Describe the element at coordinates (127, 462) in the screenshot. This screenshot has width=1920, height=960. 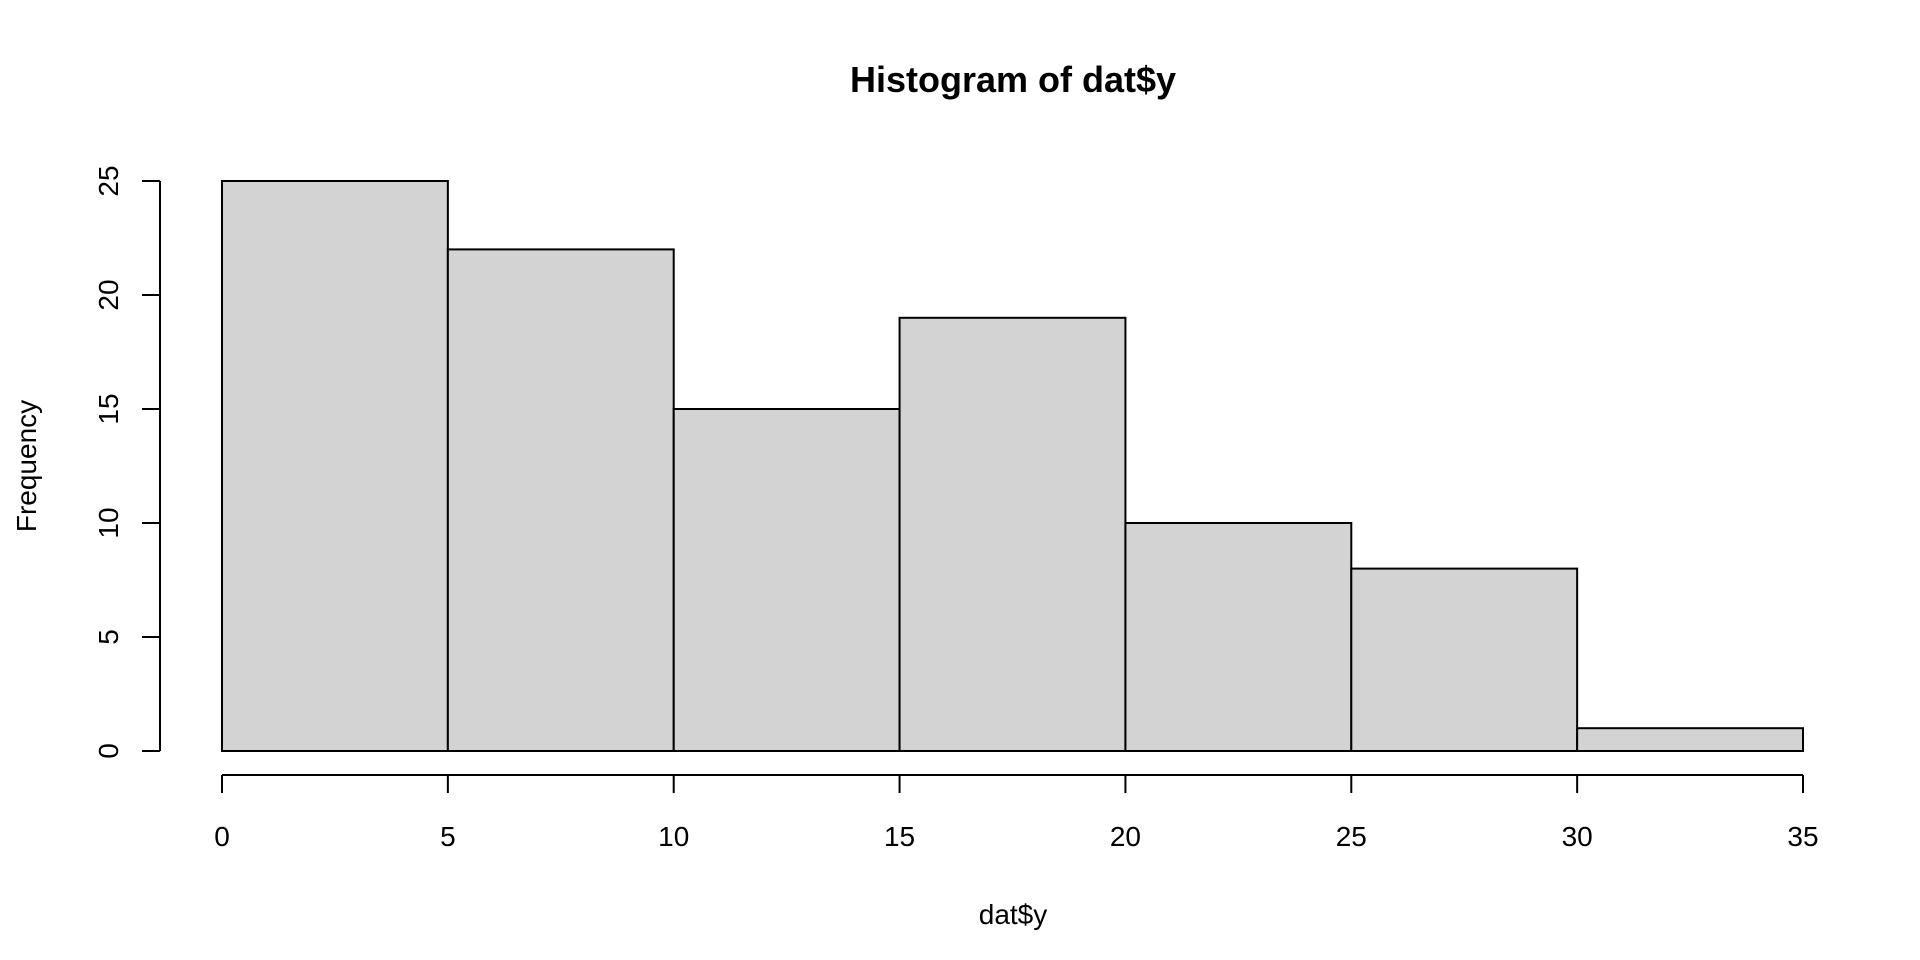
I see `y-axis: 0 5 10 15 20 25` at that location.